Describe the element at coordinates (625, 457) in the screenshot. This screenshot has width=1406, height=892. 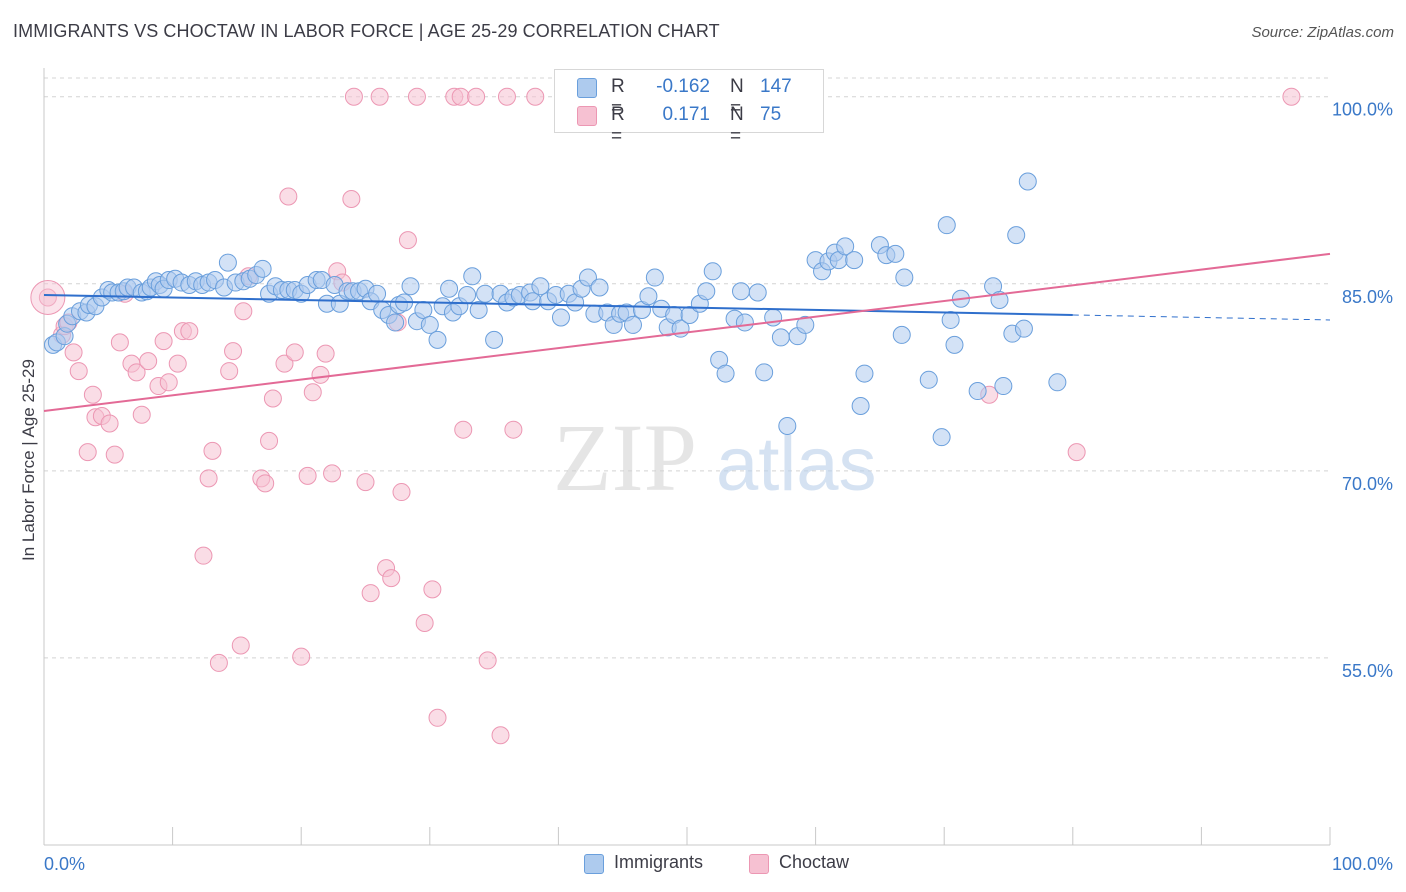
I see `watermark-zip: ZIP` at that location.